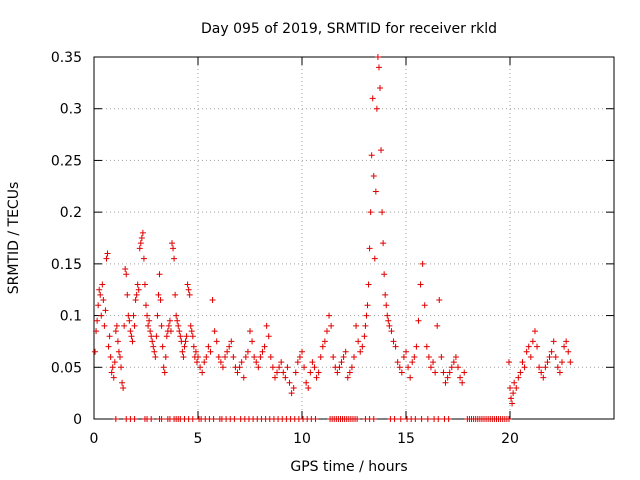  What do you see at coordinates (348, 467) in the screenshot?
I see `x-axis-label: GPS time / hours` at bounding box center [348, 467].